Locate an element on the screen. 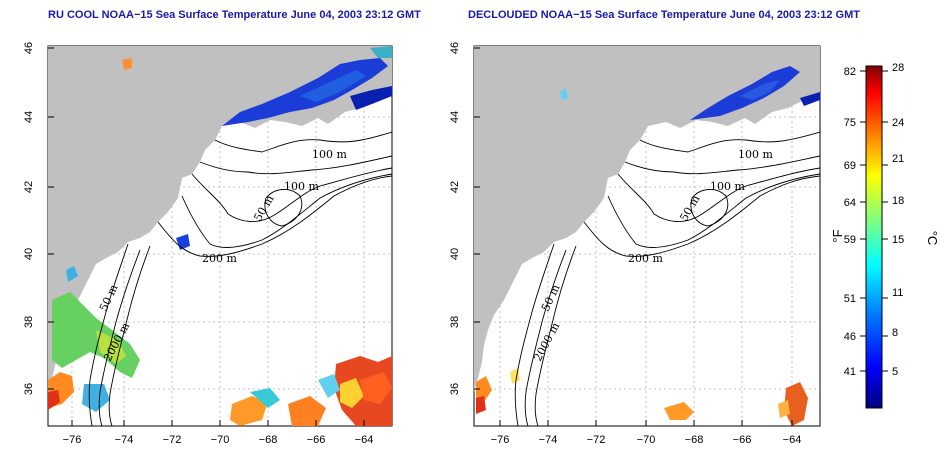 This screenshot has width=950, height=475. svg-text: 5 is located at coordinates (895, 372).